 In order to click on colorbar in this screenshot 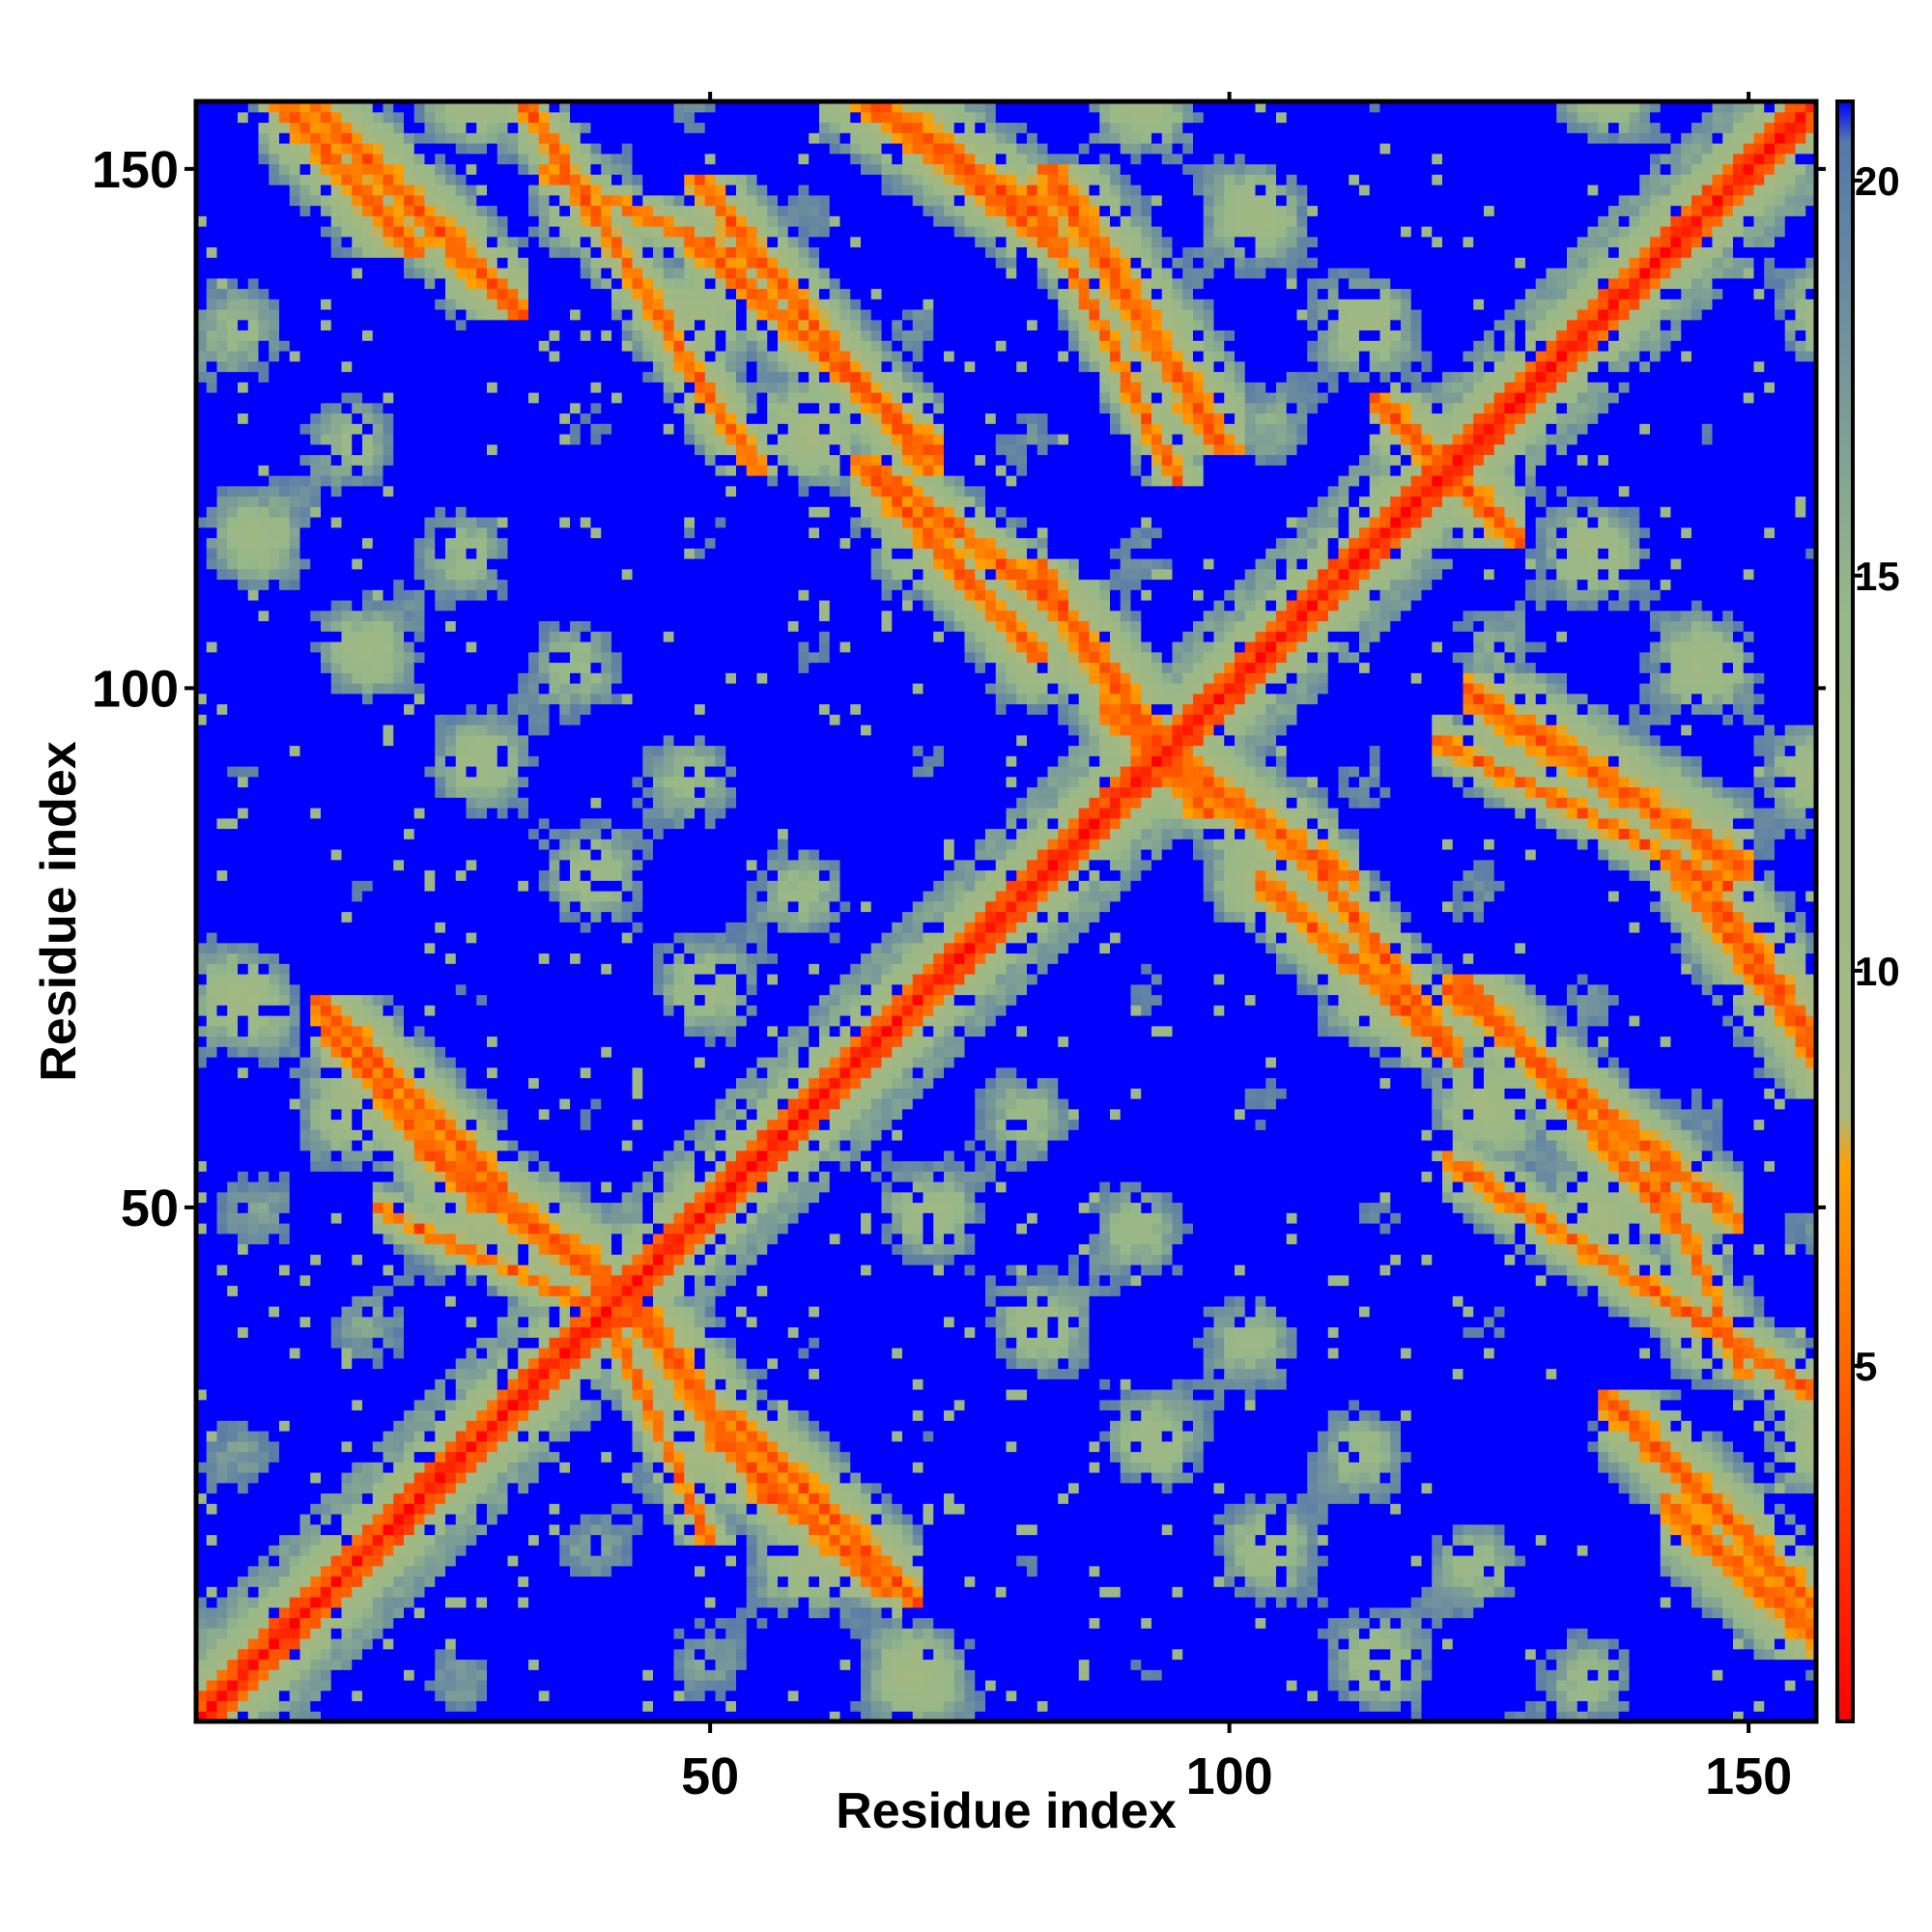, I will do `click(1845, 911)`.